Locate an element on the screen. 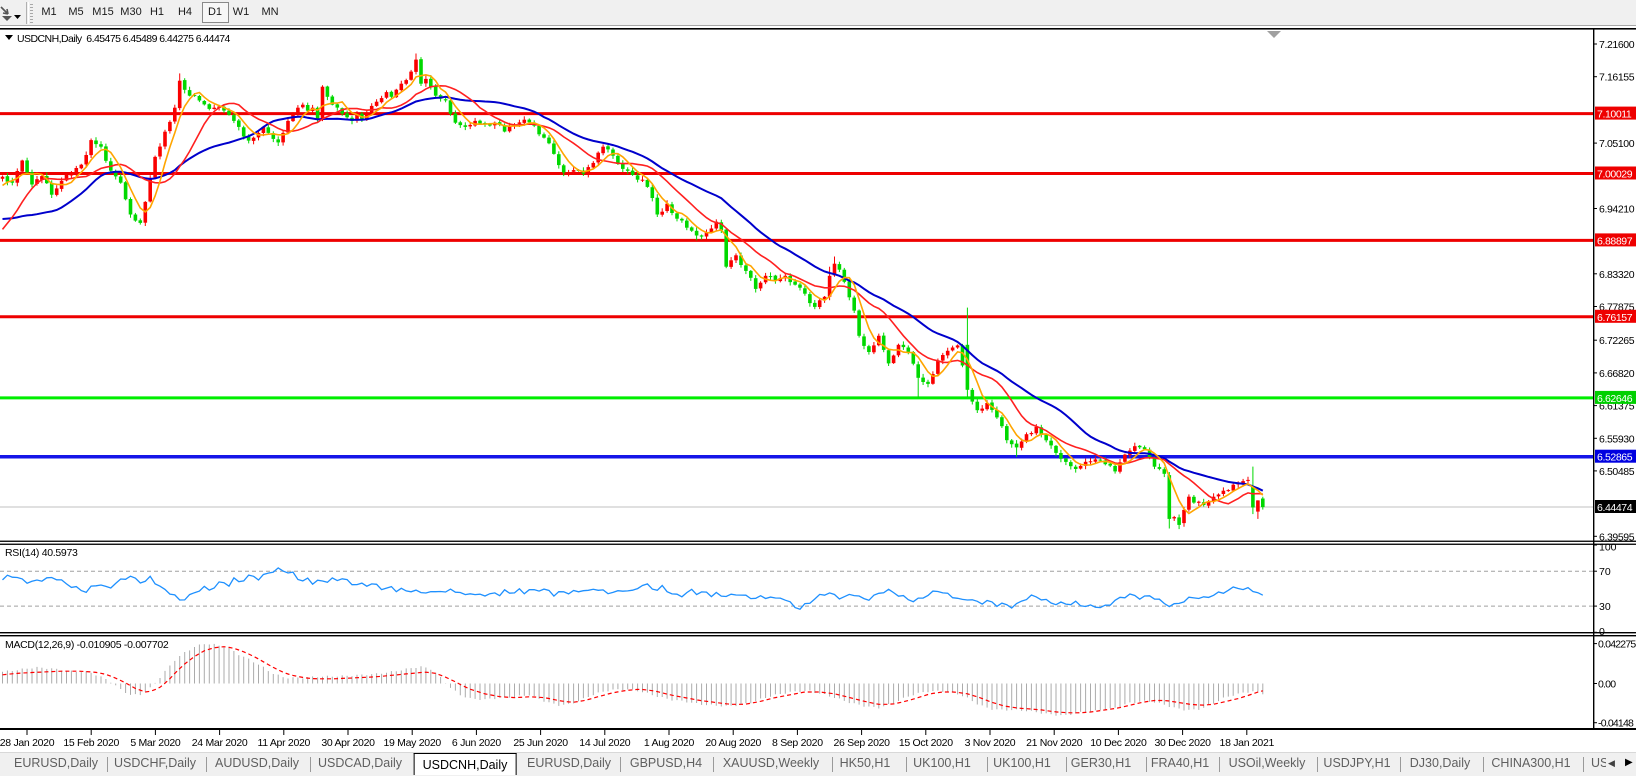  svg-text: 6.66820 is located at coordinates (1617, 374).